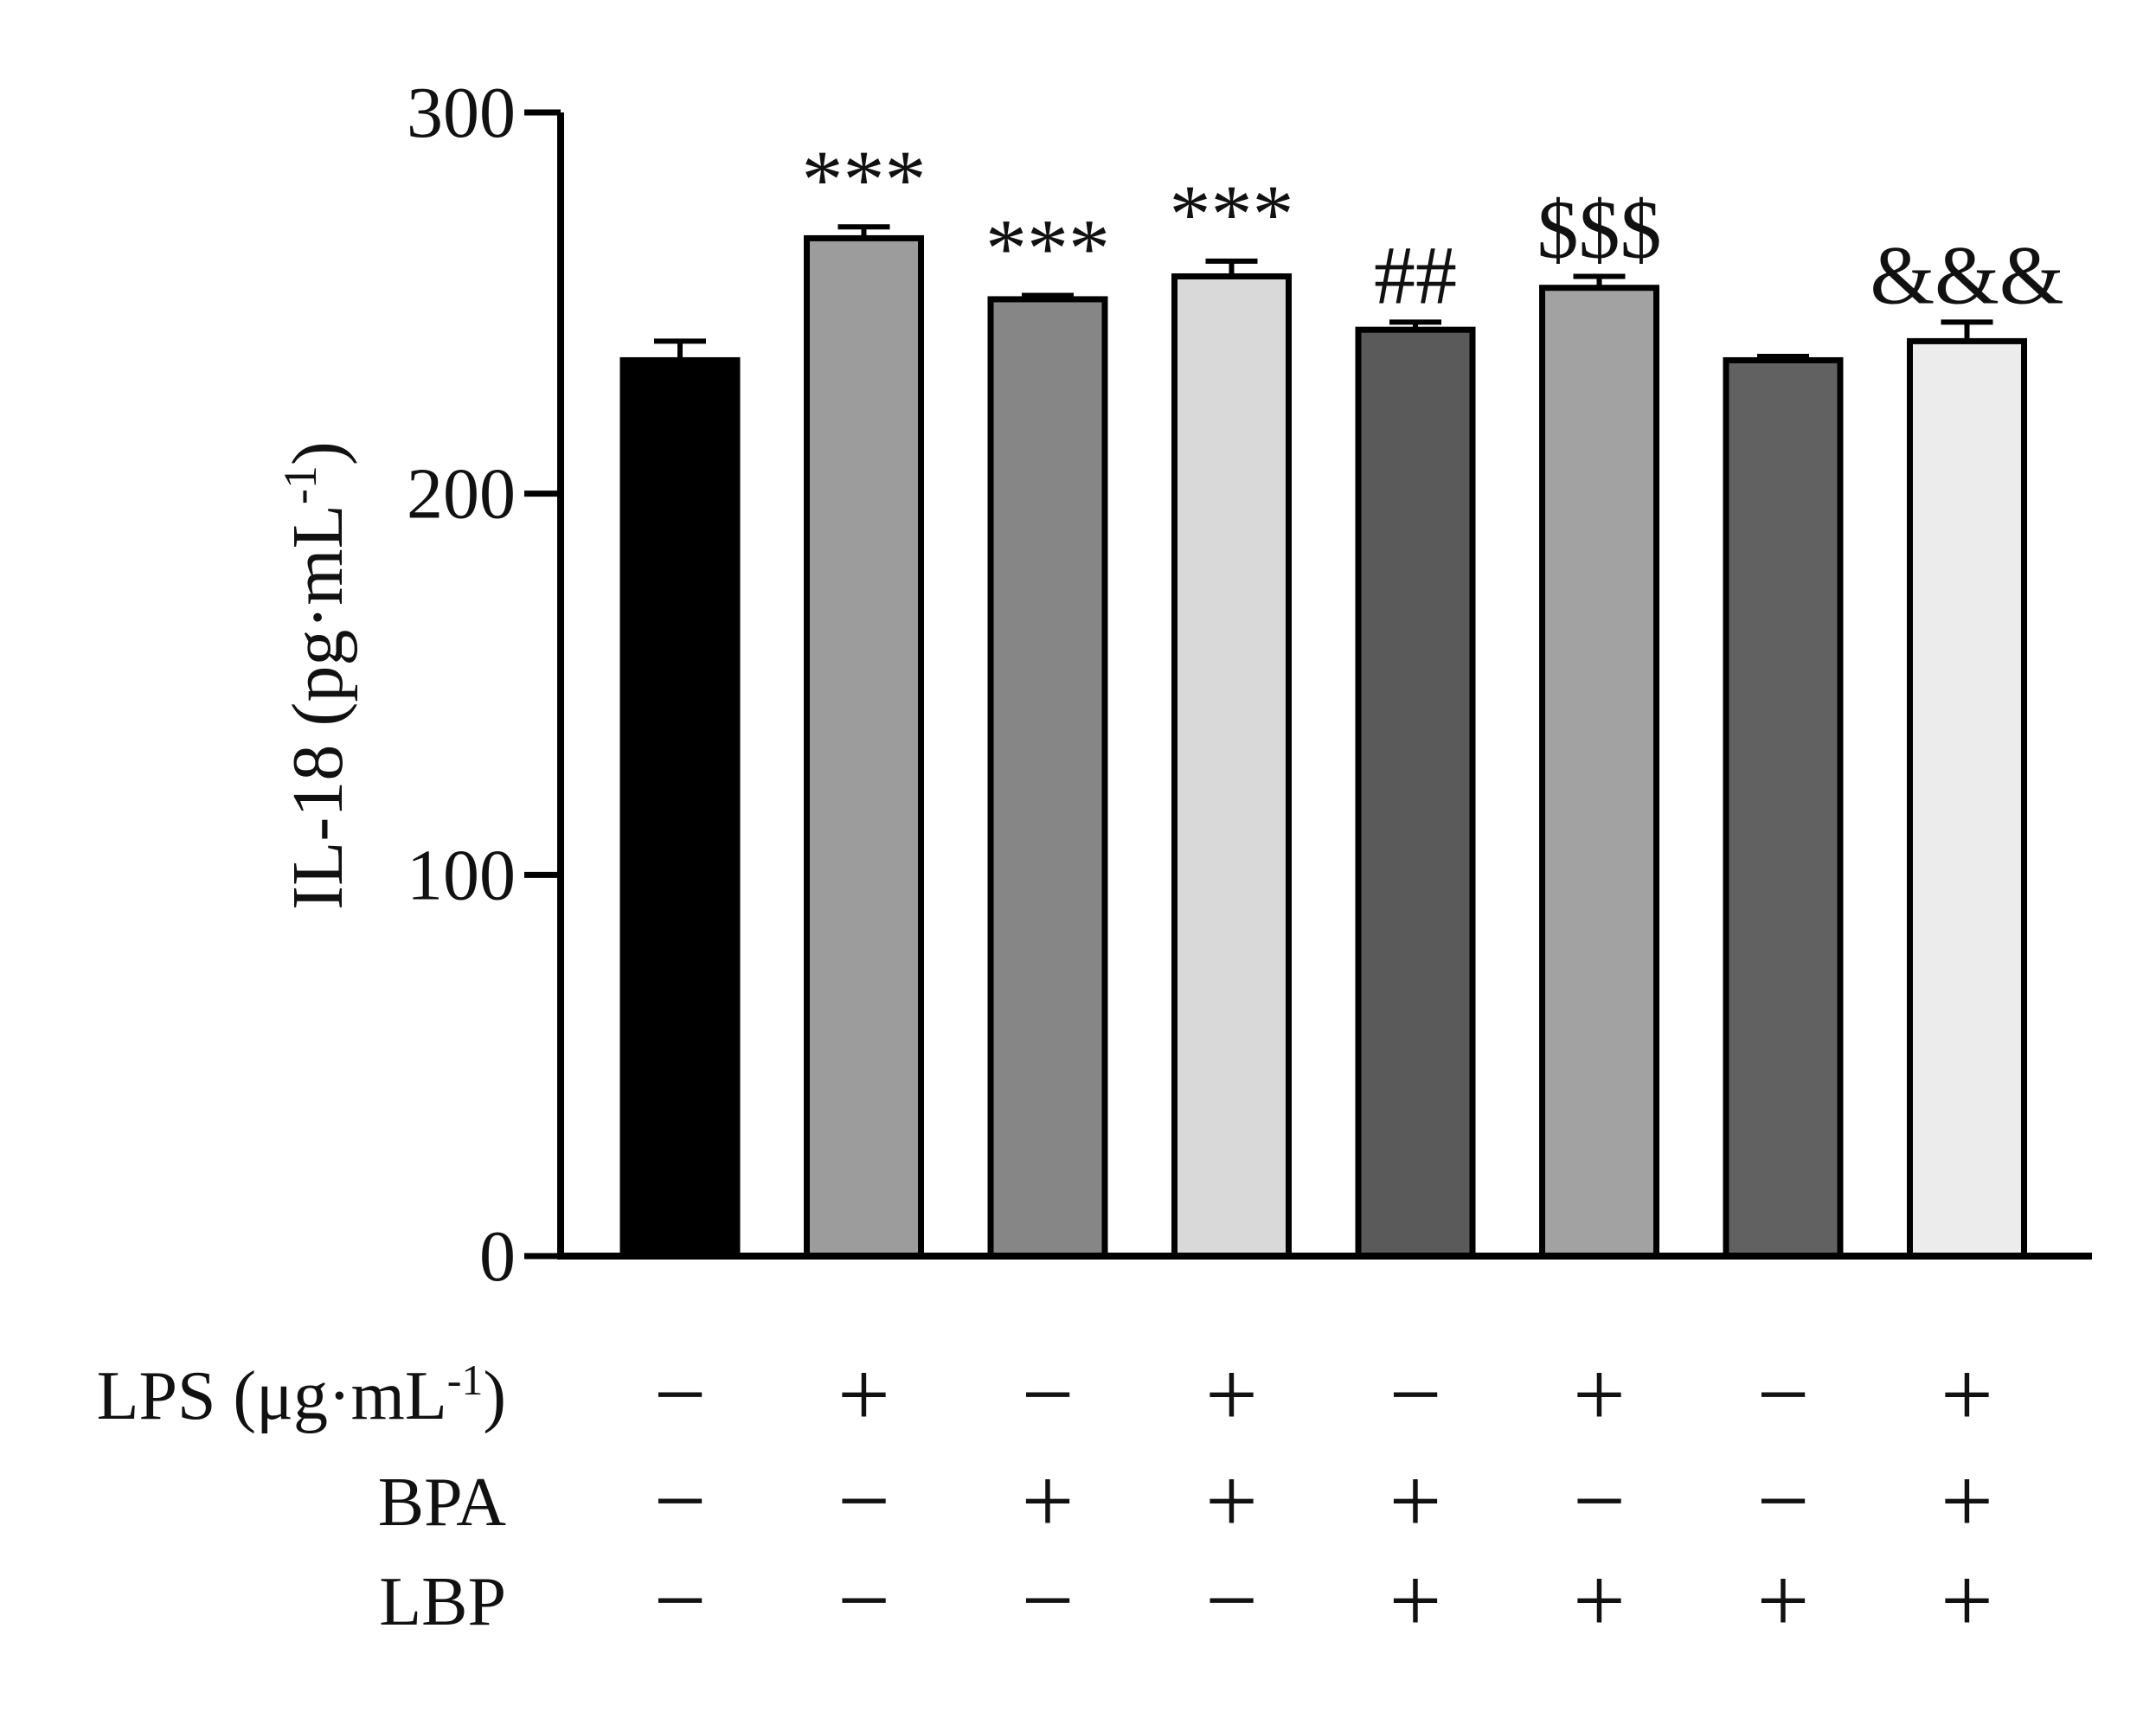 Image resolution: width=2156 pixels, height=1731 pixels. I want to click on significance-label: &&&, so click(1967, 274).